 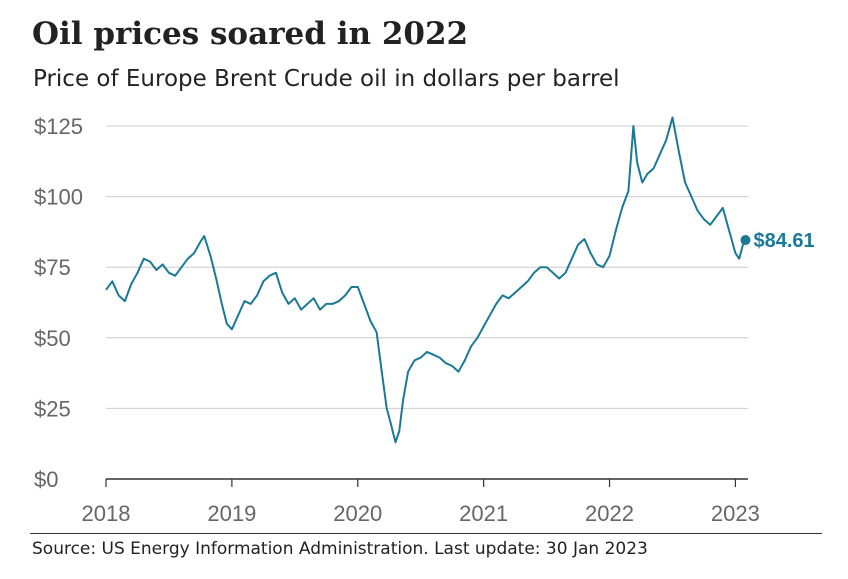 What do you see at coordinates (783, 241) in the screenshot?
I see `end-value-label: $84.61` at bounding box center [783, 241].